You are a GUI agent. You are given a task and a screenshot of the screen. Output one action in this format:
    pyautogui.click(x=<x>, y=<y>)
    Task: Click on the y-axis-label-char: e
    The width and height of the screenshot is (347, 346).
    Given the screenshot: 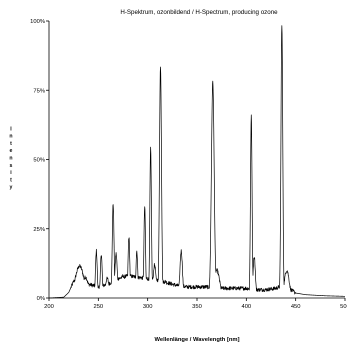 What is the action you would take?
    pyautogui.click(x=11, y=151)
    